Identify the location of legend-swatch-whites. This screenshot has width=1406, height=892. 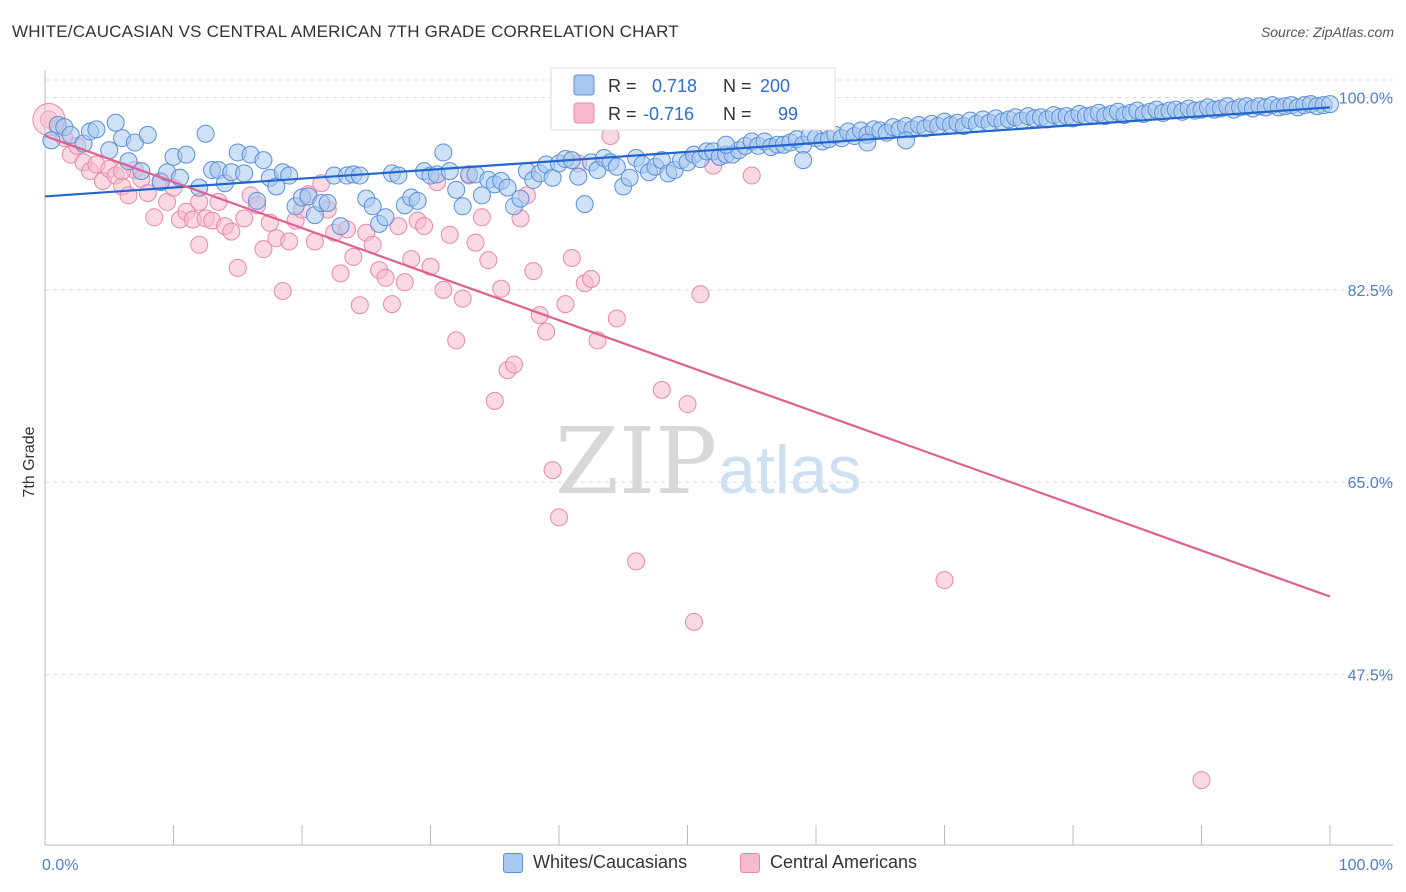
(513, 862).